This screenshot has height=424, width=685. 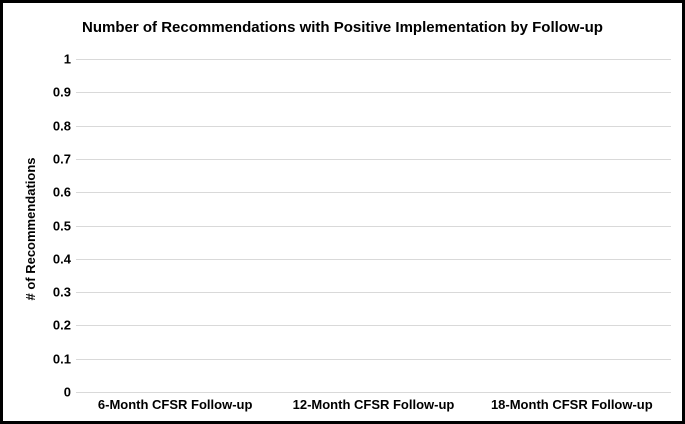 What do you see at coordinates (61, 225) in the screenshot?
I see `y-tick-label: 0.5` at bounding box center [61, 225].